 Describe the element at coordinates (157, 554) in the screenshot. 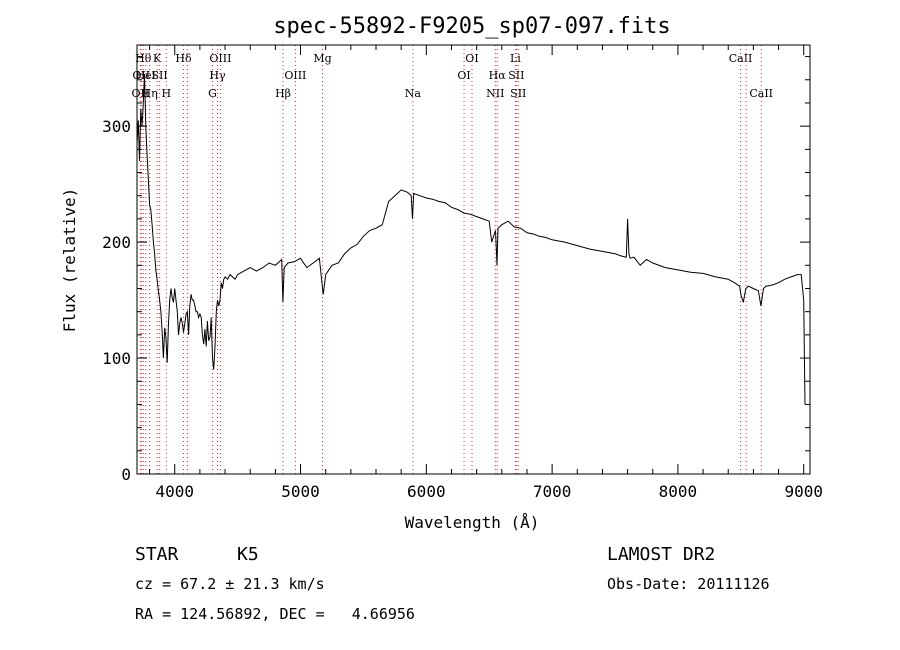

I see `object-class: STAR` at that location.